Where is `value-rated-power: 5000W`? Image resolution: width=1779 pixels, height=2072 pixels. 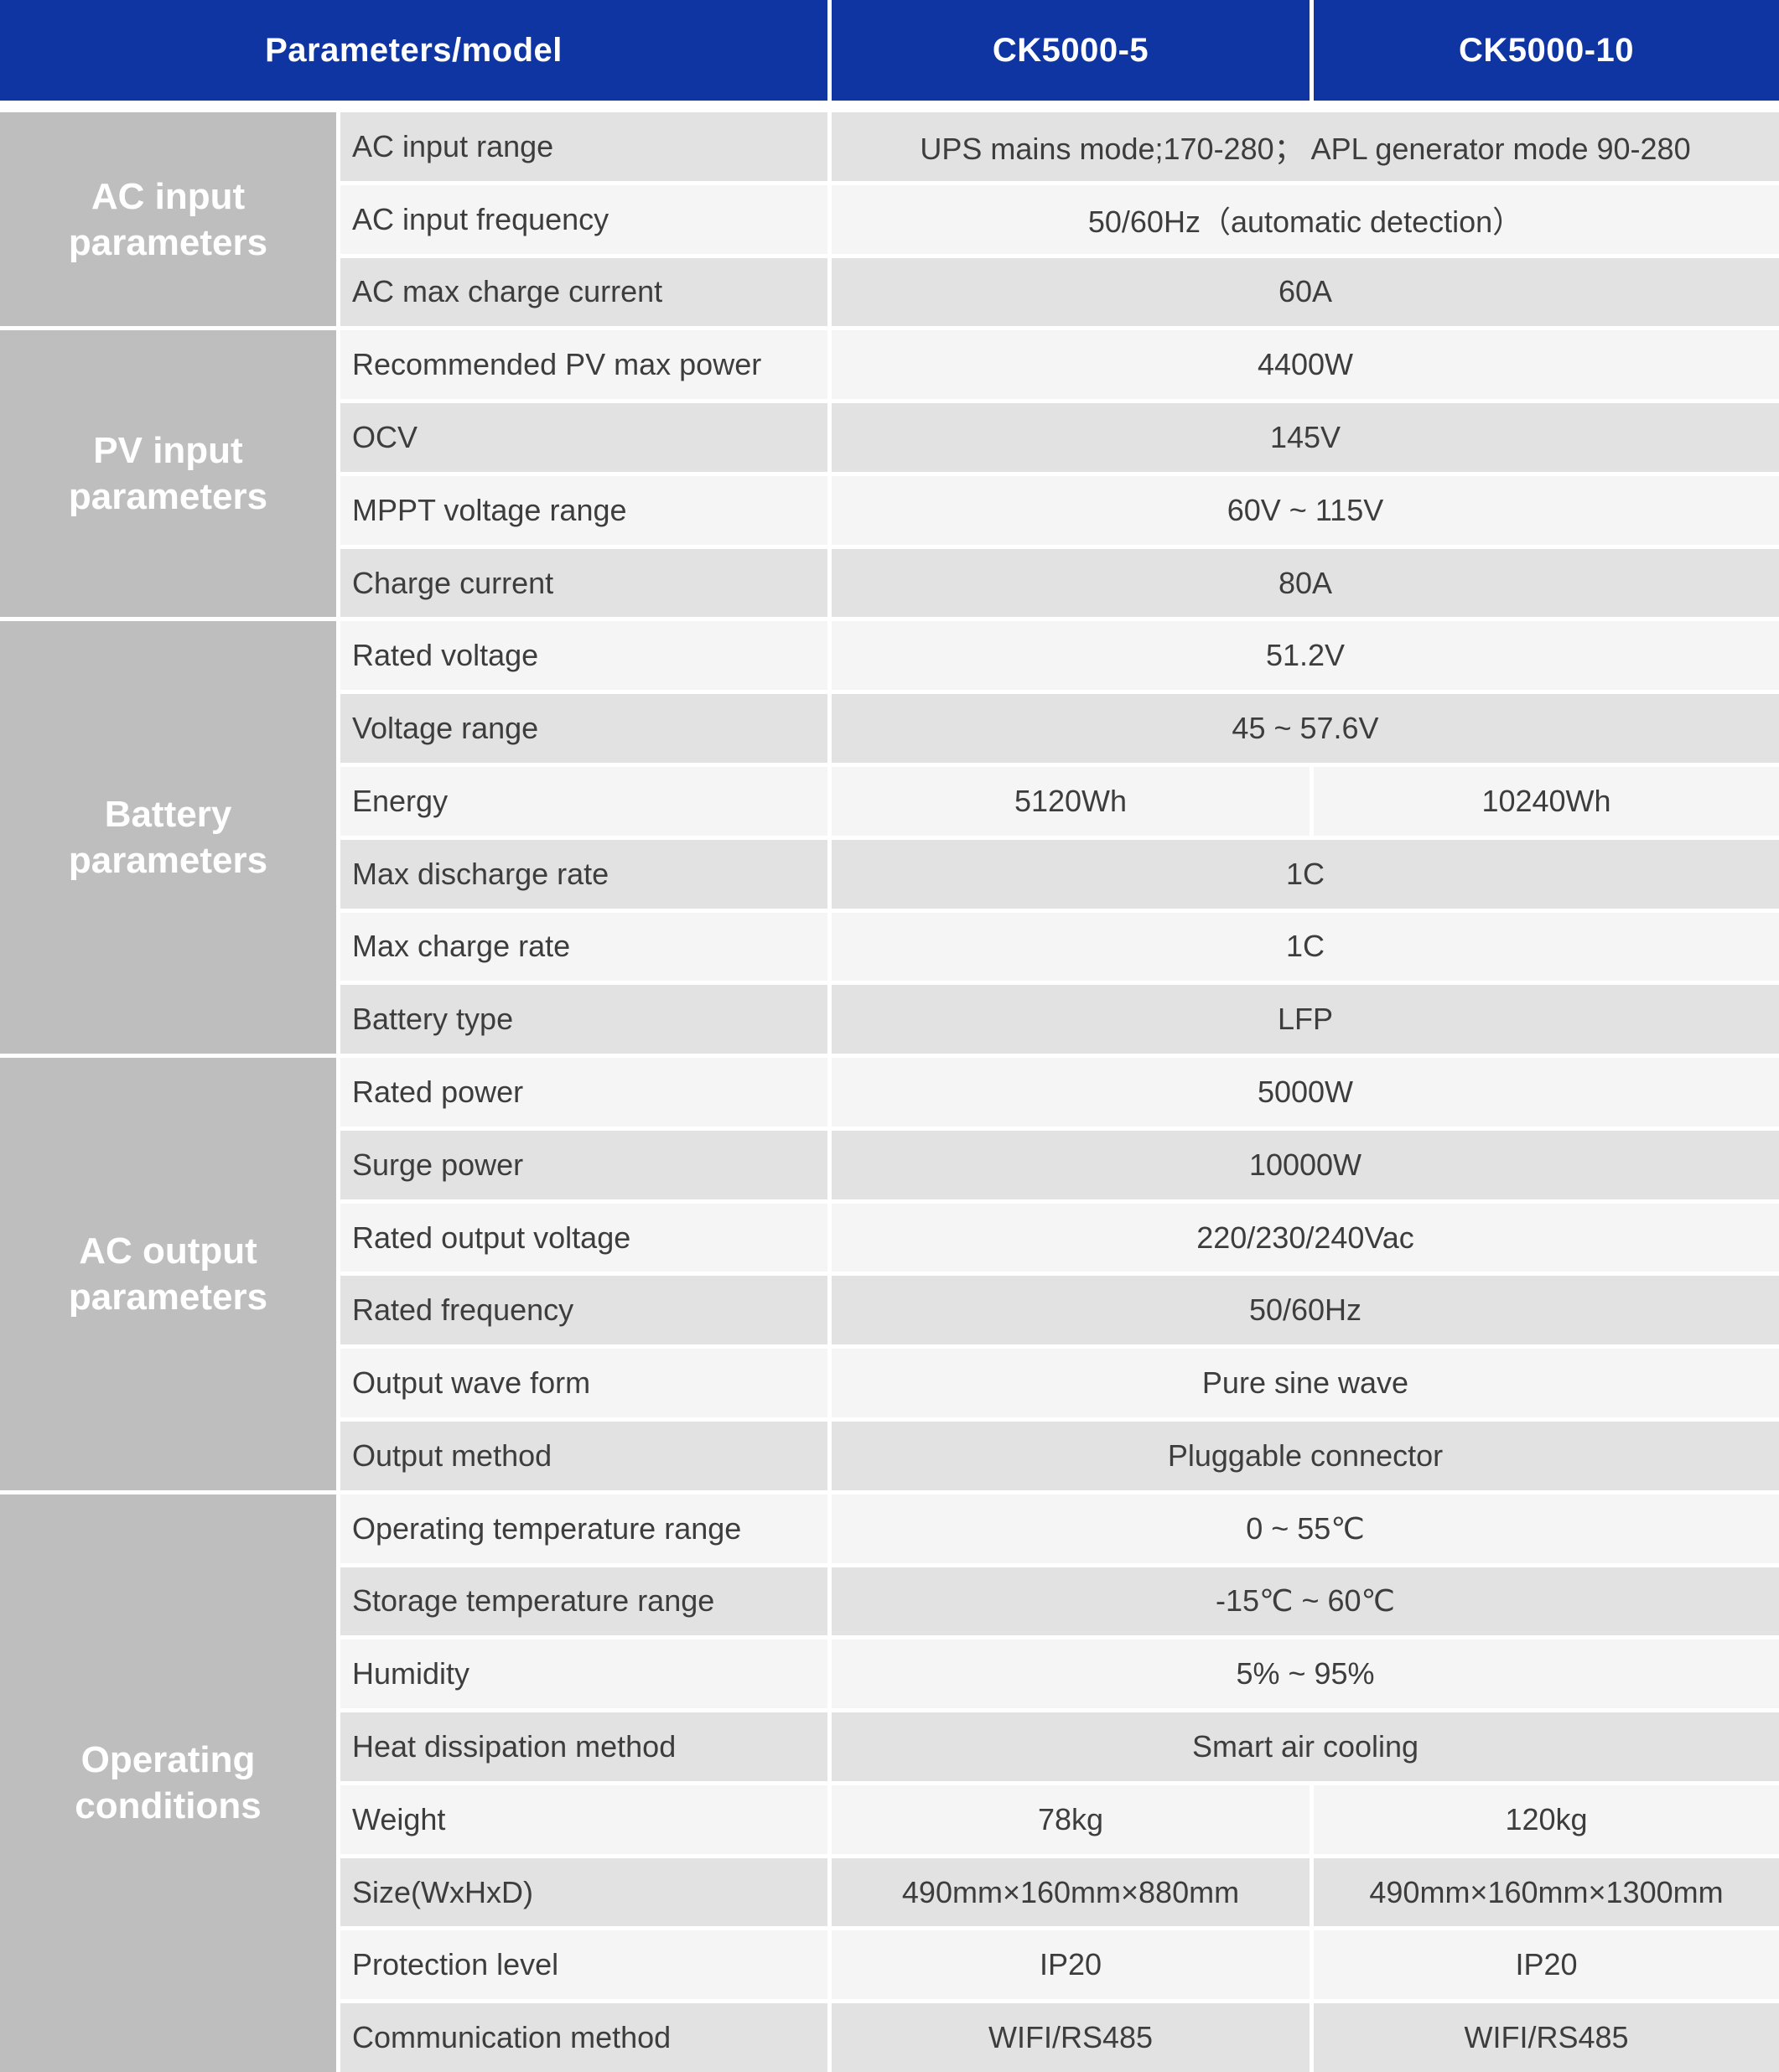 value-rated-power: 5000W is located at coordinates (1305, 1092).